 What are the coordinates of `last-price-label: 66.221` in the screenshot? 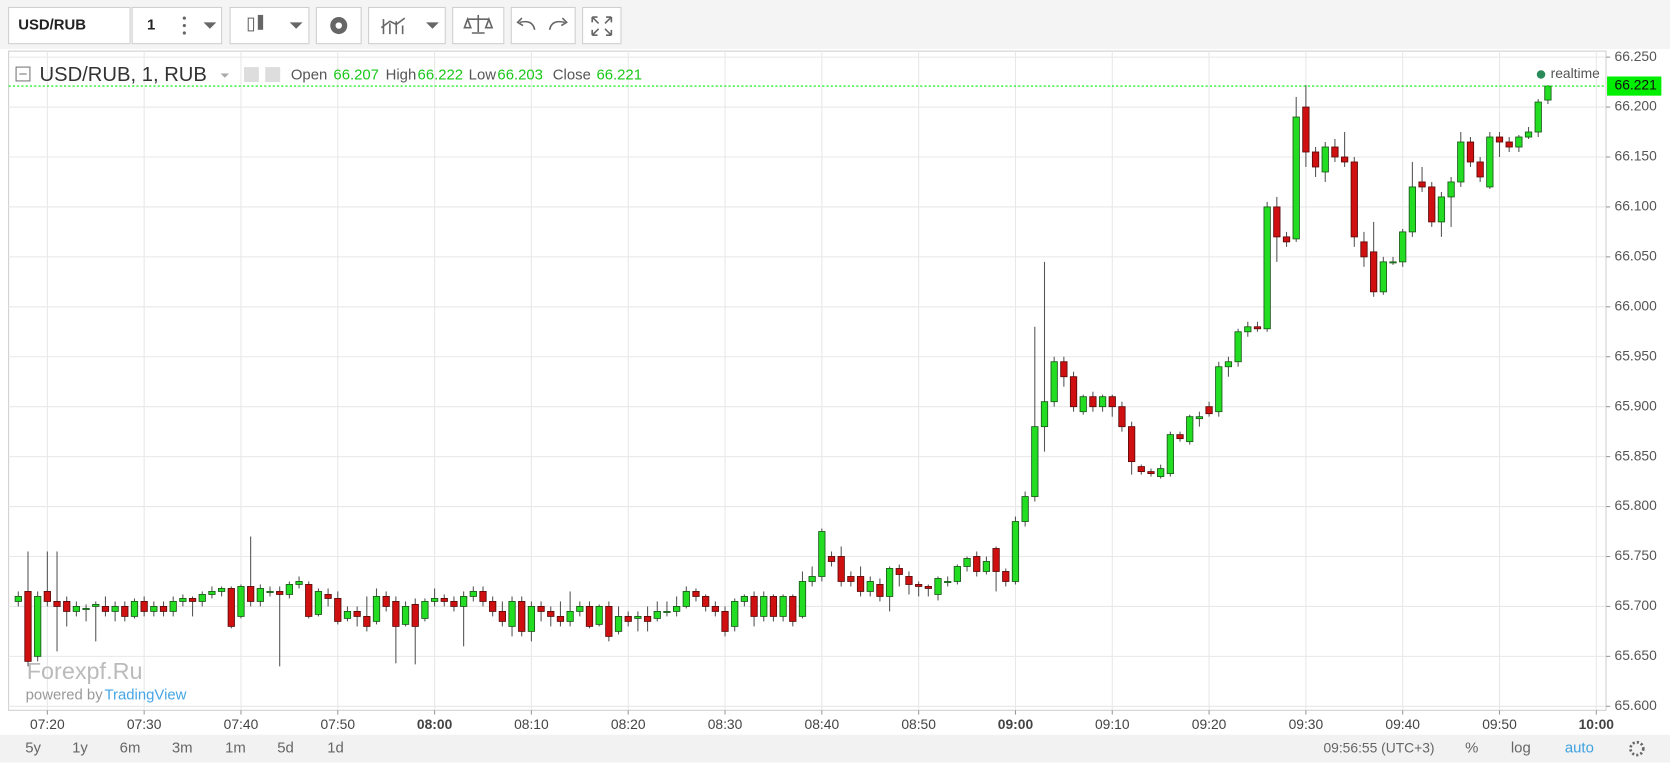 It's located at (1636, 85).